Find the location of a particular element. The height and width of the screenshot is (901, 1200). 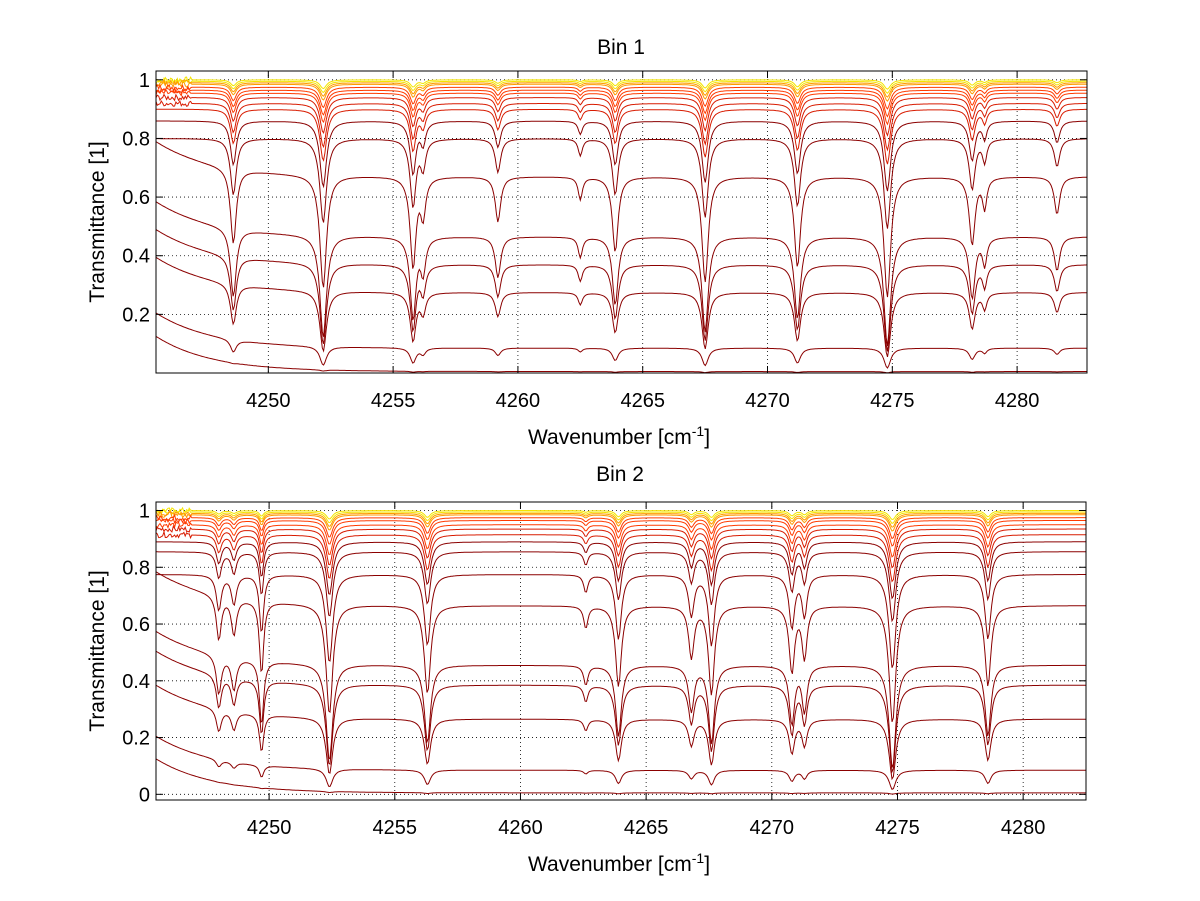

plot-title: Bin 1 is located at coordinates (621, 47).